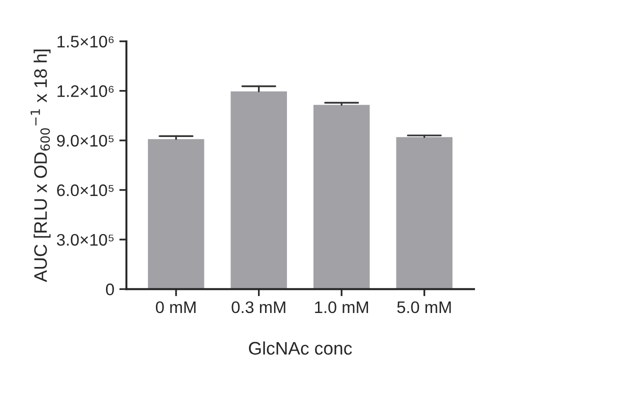 The width and height of the screenshot is (632, 413). Describe the element at coordinates (85, 140) in the screenshot. I see `y-tick-label: 9.0×10⁵` at that location.